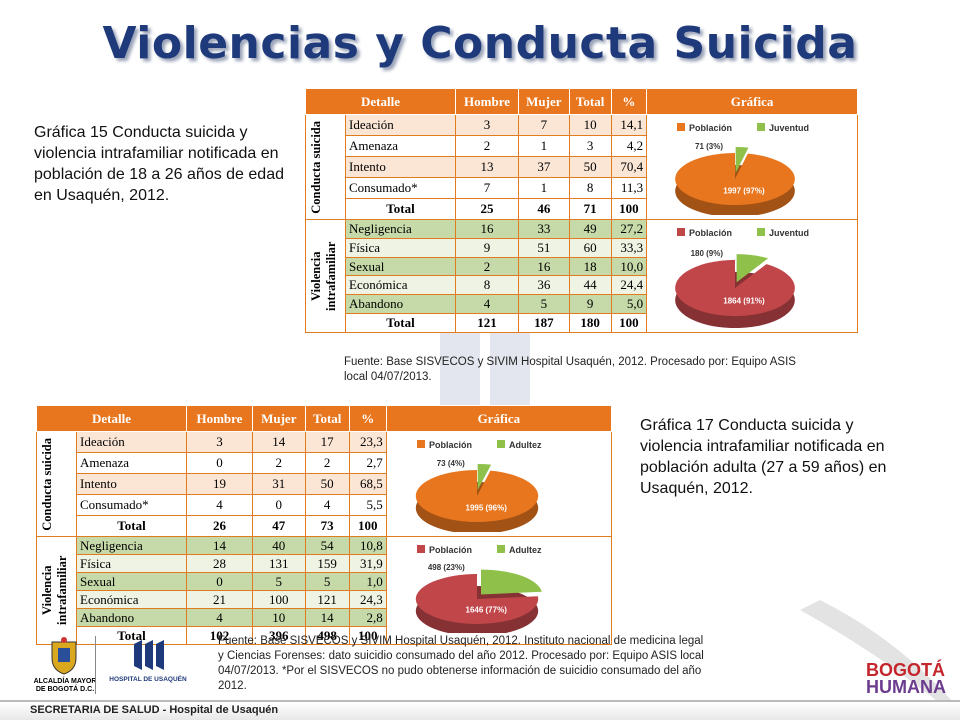  What do you see at coordinates (367, 635) in the screenshot?
I see `graph17-total-value: 100` at bounding box center [367, 635].